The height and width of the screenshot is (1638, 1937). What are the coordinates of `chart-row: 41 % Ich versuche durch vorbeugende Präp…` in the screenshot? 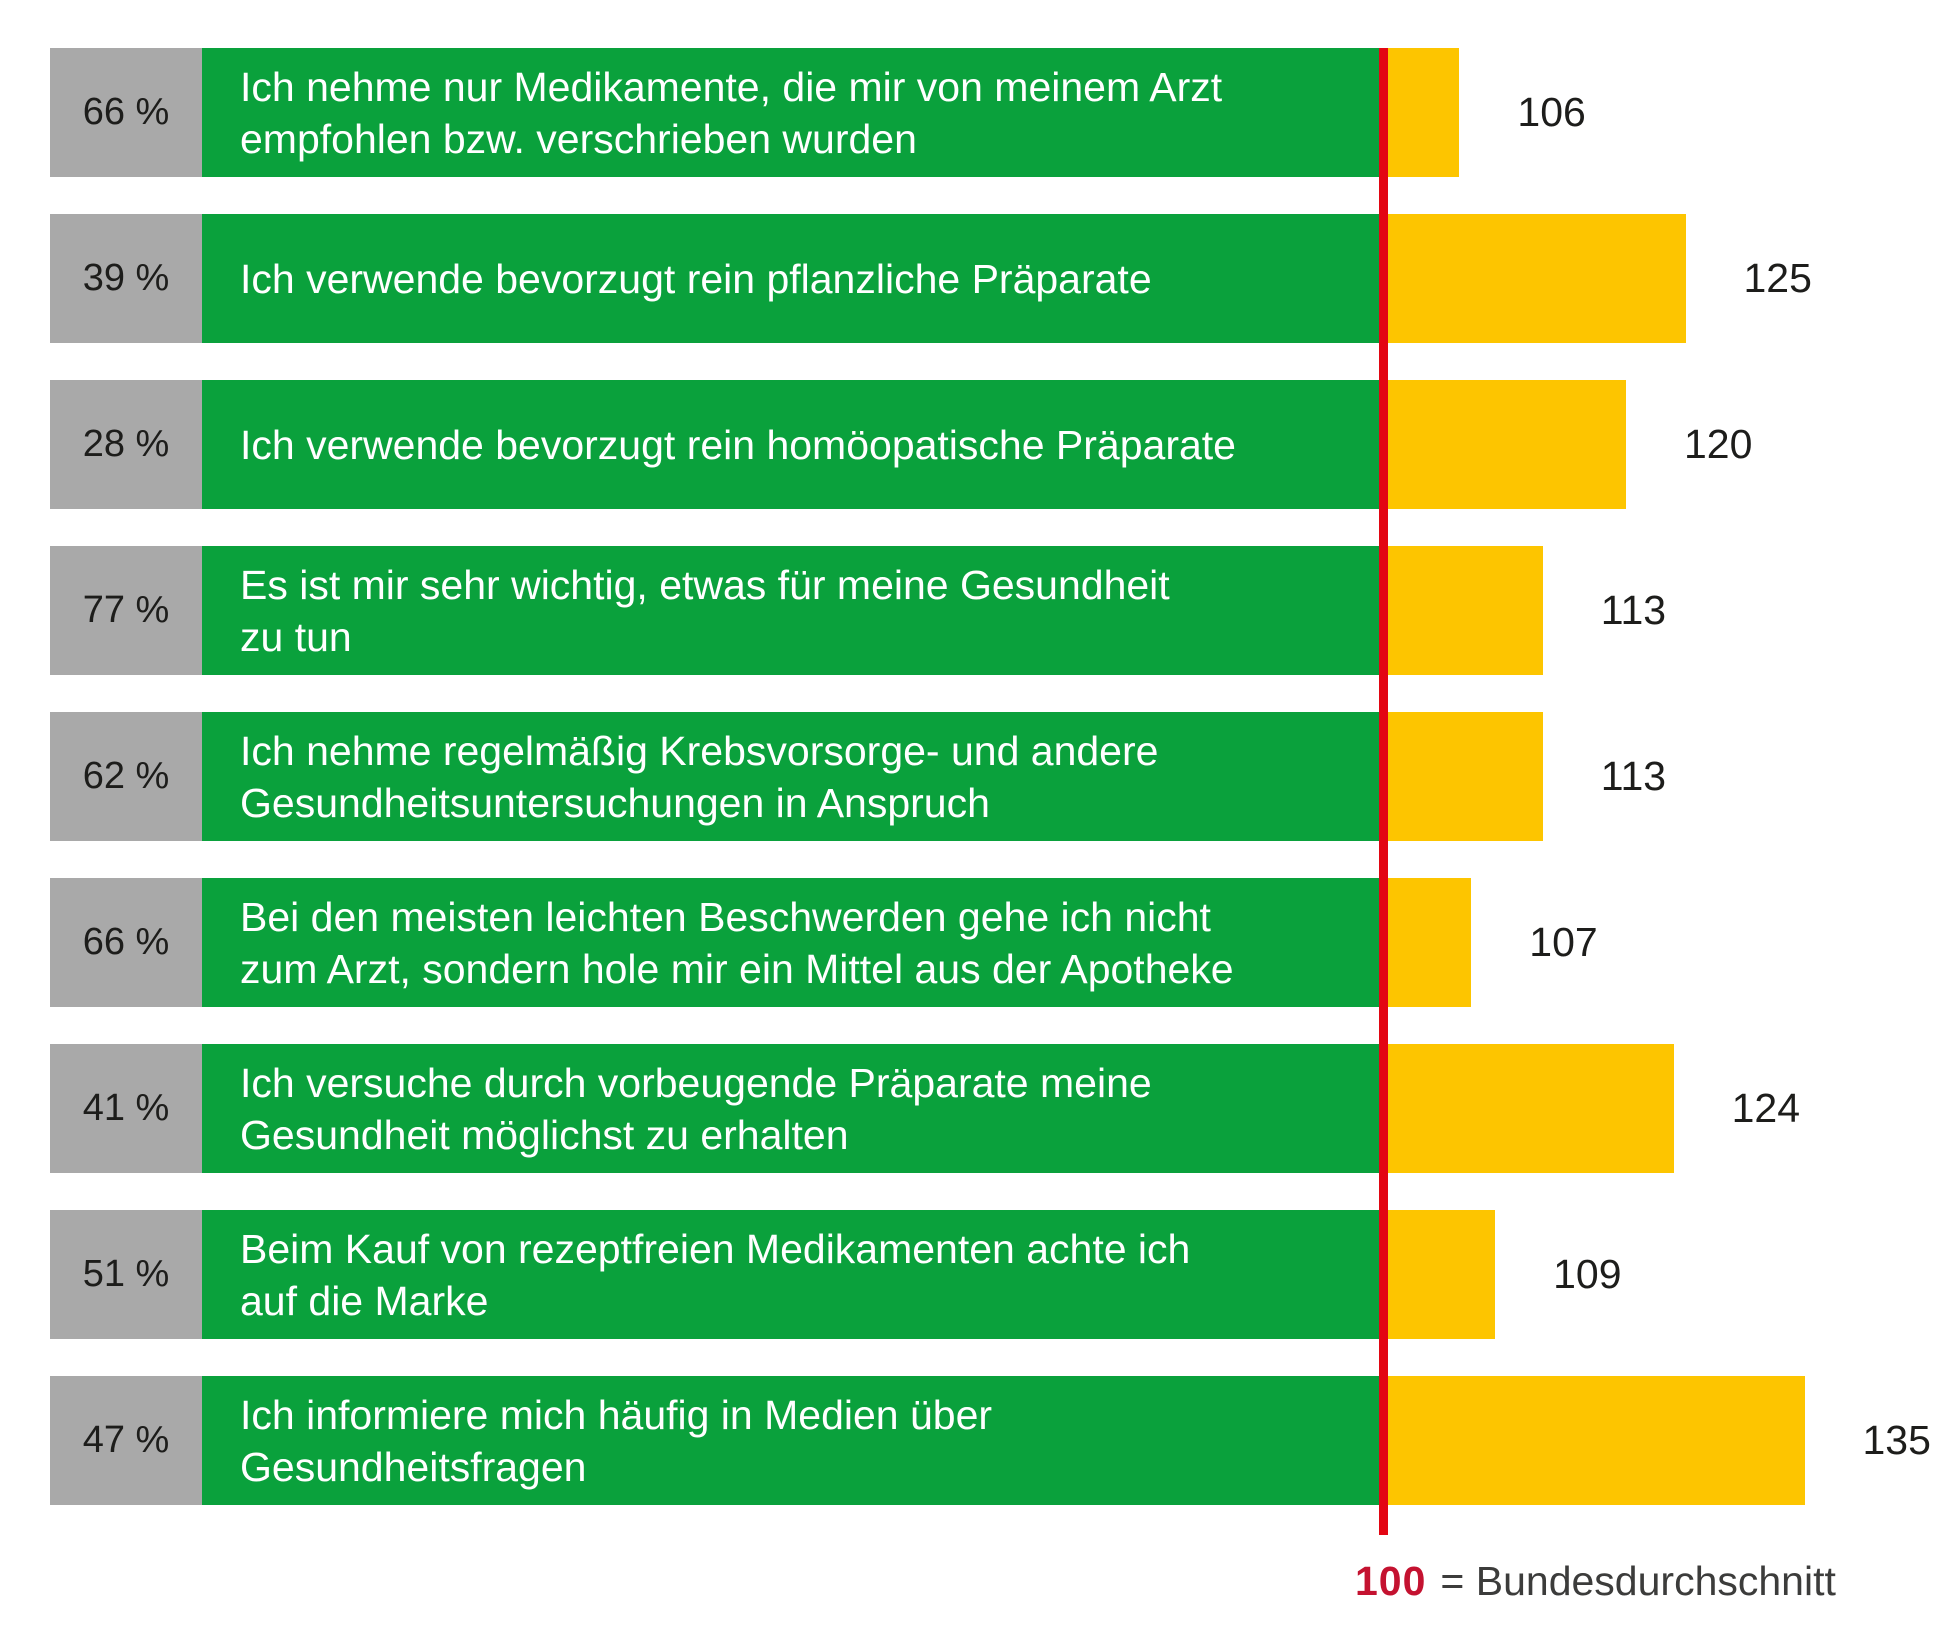 It's located at (965, 1108).